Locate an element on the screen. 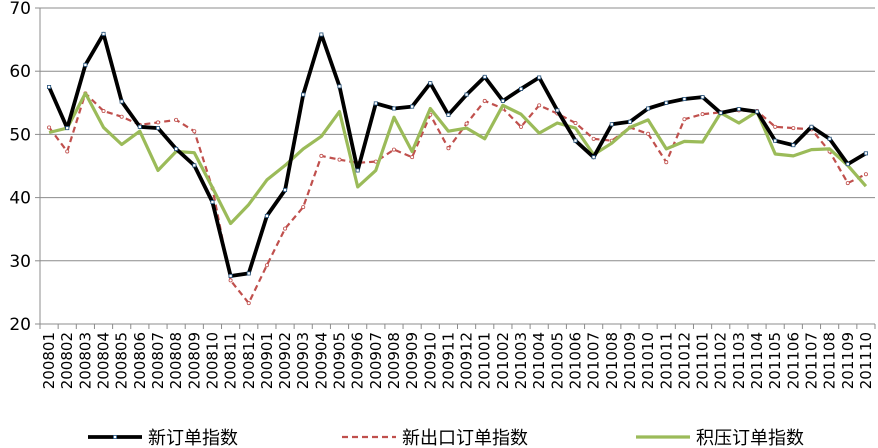  x-tick-label: 200908 is located at coordinates (394, 360).